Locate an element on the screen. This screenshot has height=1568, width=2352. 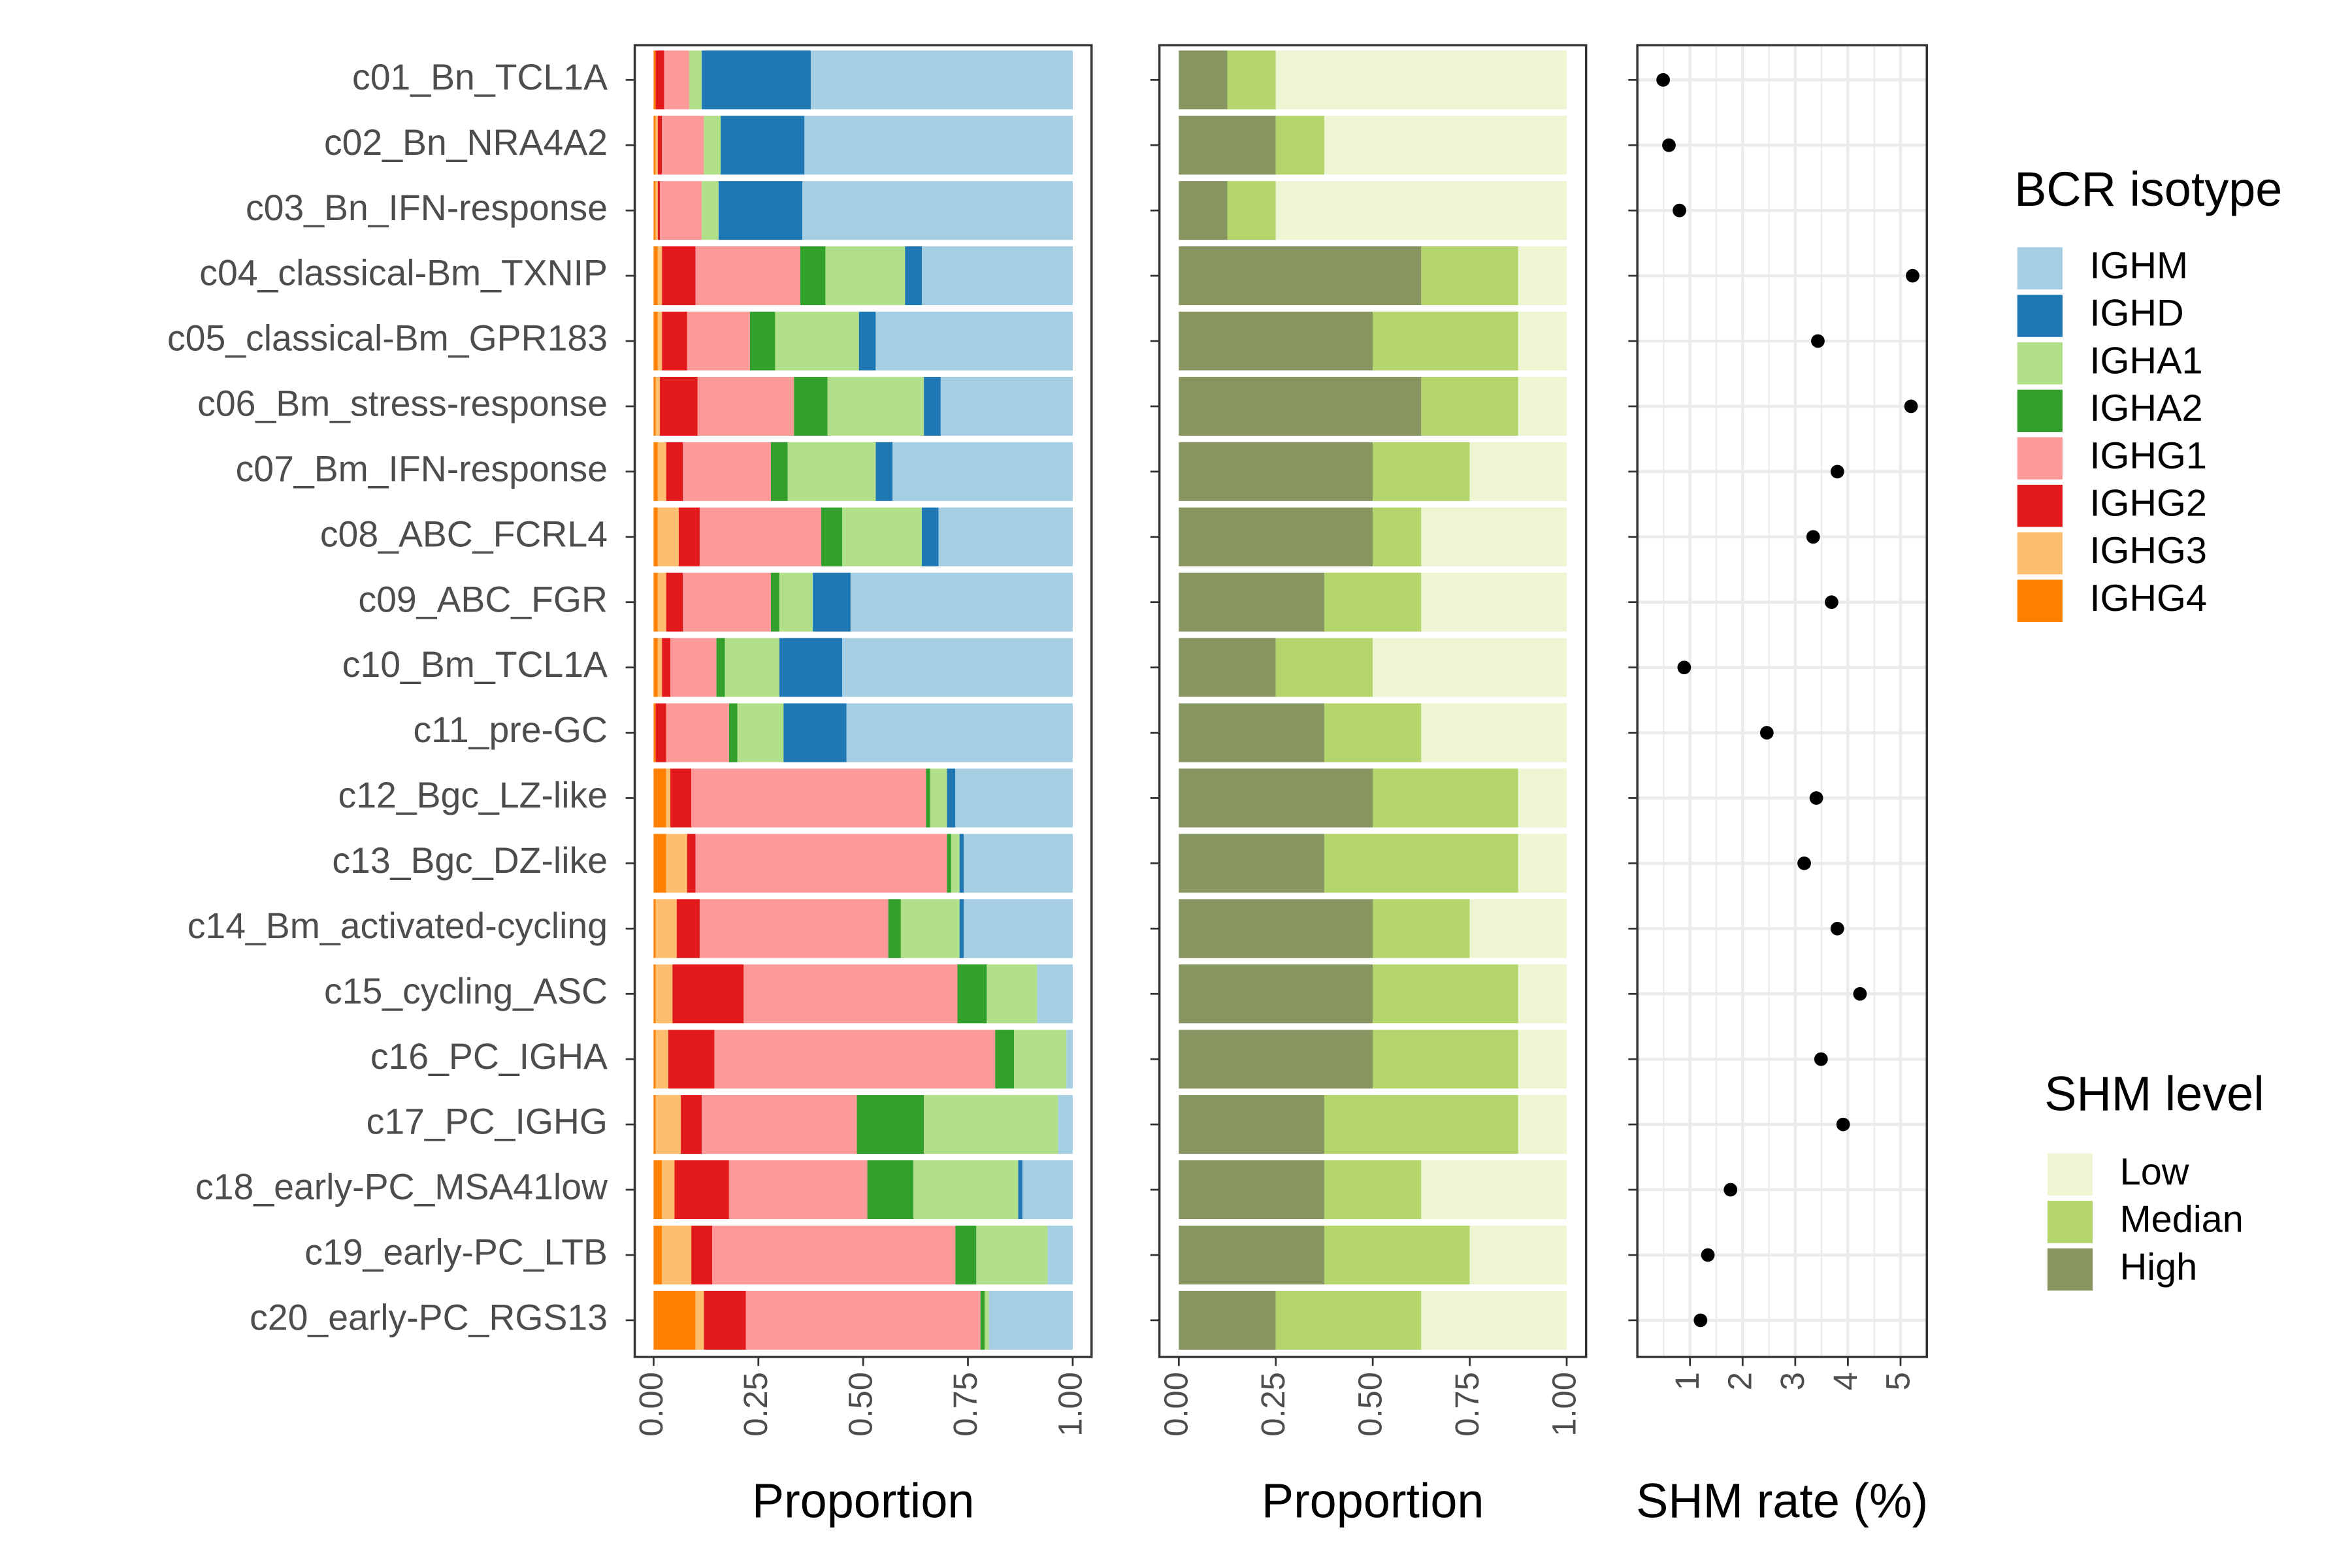
legend-title: SHM level is located at coordinates (2154, 1094).